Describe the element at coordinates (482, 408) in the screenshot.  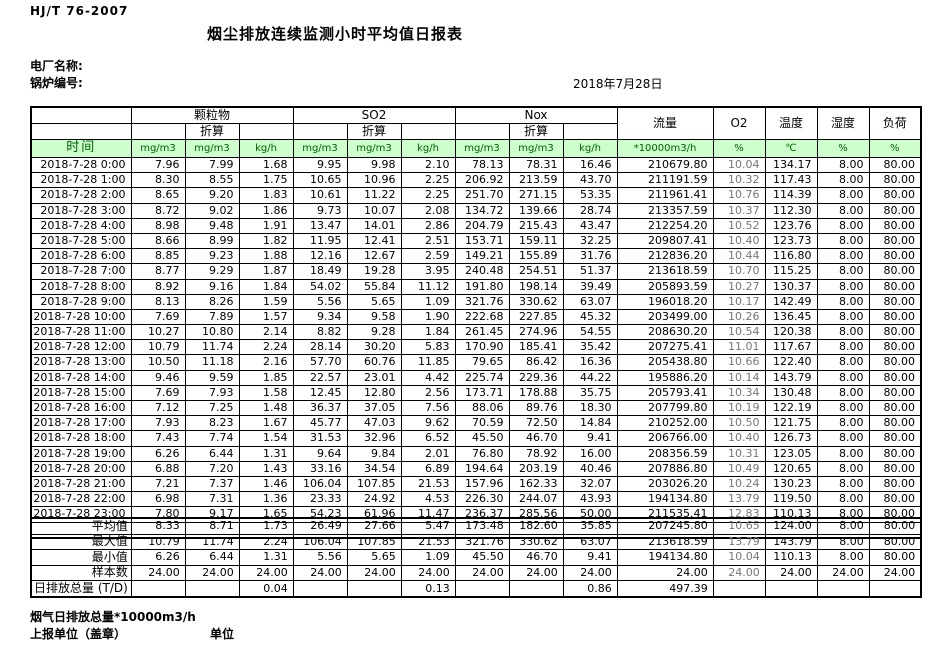
I see `value-cell: 88.06` at that location.